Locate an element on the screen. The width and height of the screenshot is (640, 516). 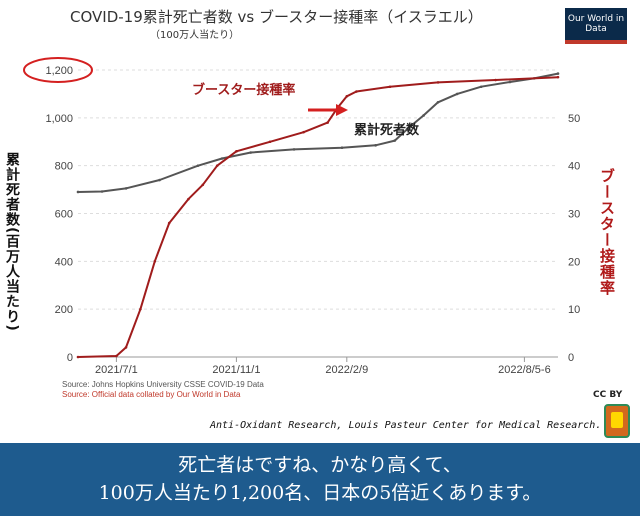
institute-logo-mark is located at coordinates (617, 420).